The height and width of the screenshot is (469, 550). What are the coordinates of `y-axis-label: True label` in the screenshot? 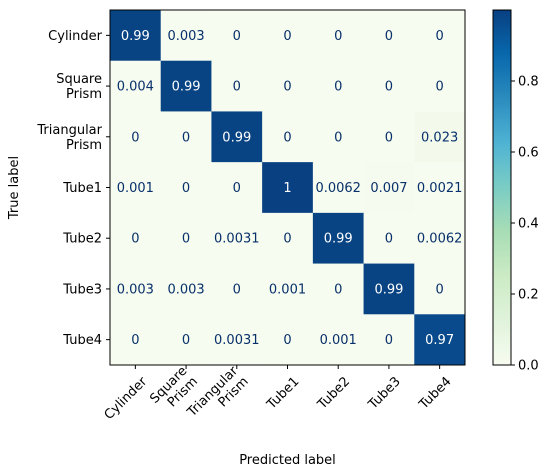 It's located at (14, 188).